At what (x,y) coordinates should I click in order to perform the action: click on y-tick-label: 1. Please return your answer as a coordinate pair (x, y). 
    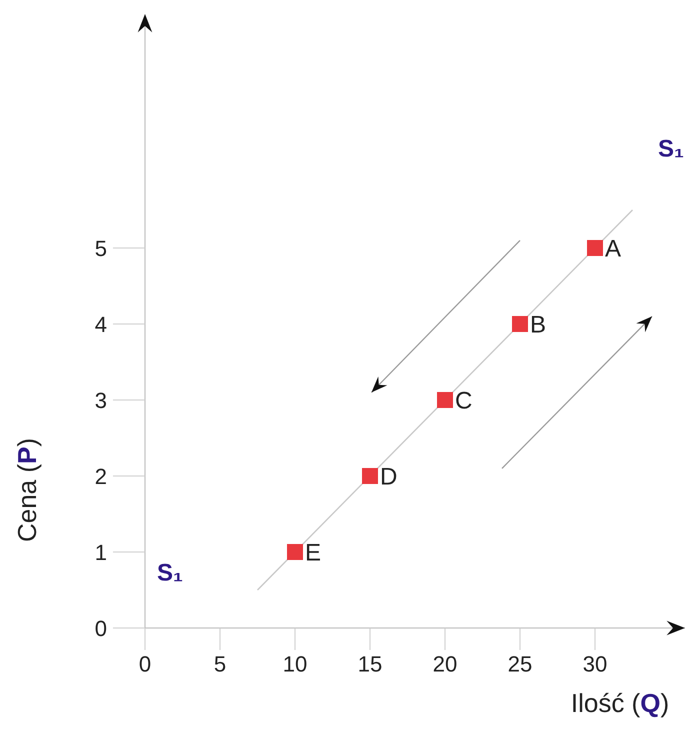
    Looking at the image, I should click on (100, 552).